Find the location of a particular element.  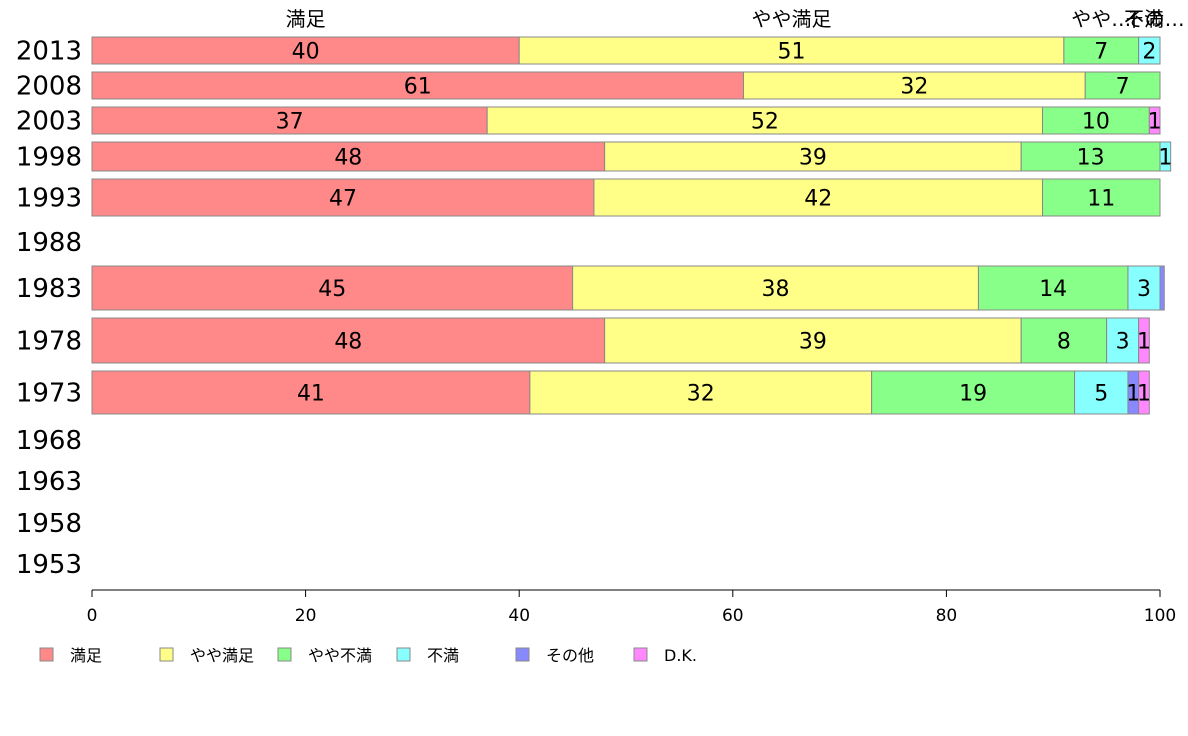

bar-value-label: 41 is located at coordinates (311, 394).